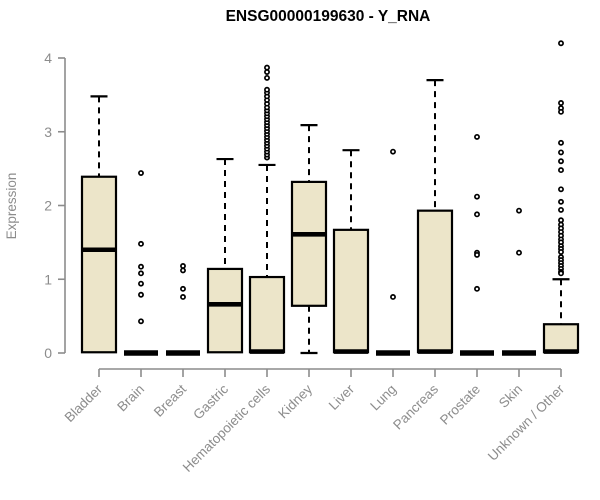 This screenshot has width=600, height=500. I want to click on x-tick-label: Kidney, so click(295, 401).